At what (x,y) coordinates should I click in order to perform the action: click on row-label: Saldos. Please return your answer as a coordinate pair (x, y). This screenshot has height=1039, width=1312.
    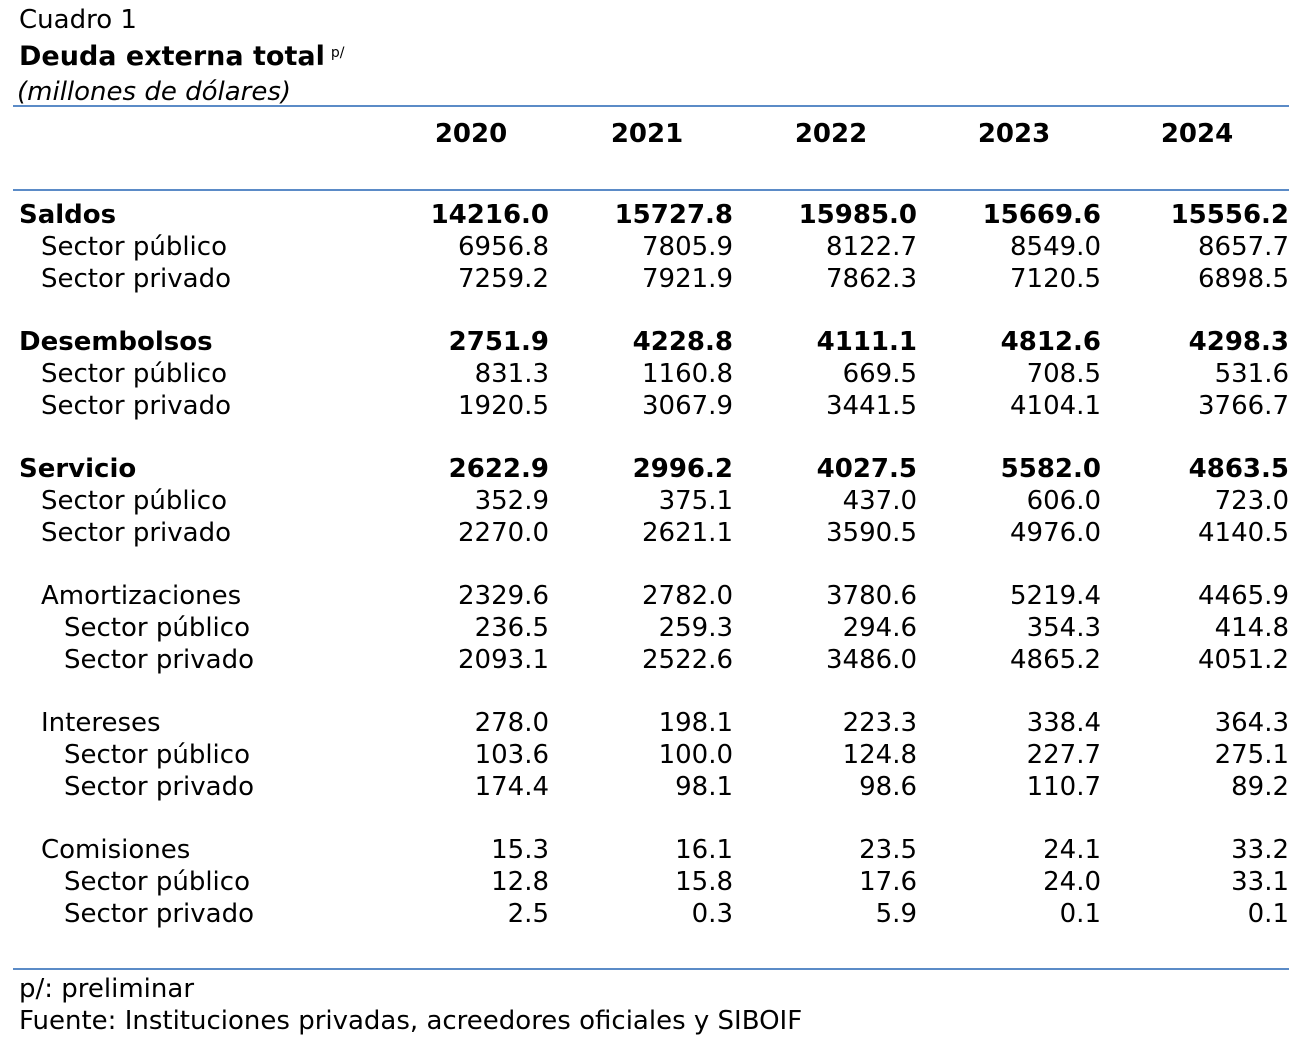
    Looking at the image, I should click on (68, 215).